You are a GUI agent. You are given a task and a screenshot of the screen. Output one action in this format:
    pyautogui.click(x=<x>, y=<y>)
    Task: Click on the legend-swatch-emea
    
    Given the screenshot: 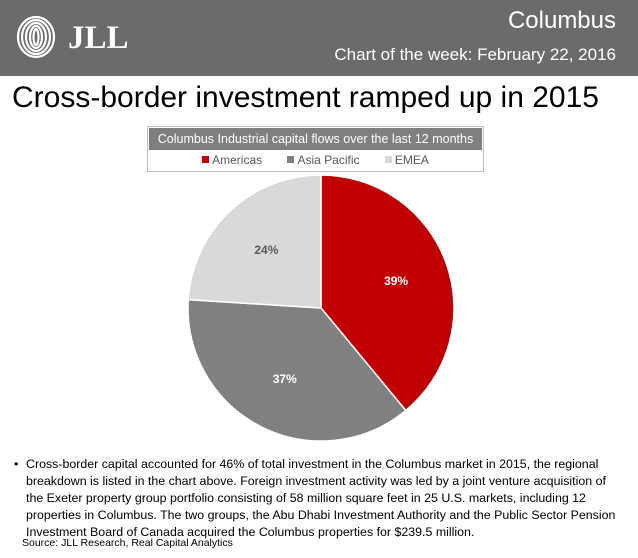 What is the action you would take?
    pyautogui.click(x=388, y=159)
    